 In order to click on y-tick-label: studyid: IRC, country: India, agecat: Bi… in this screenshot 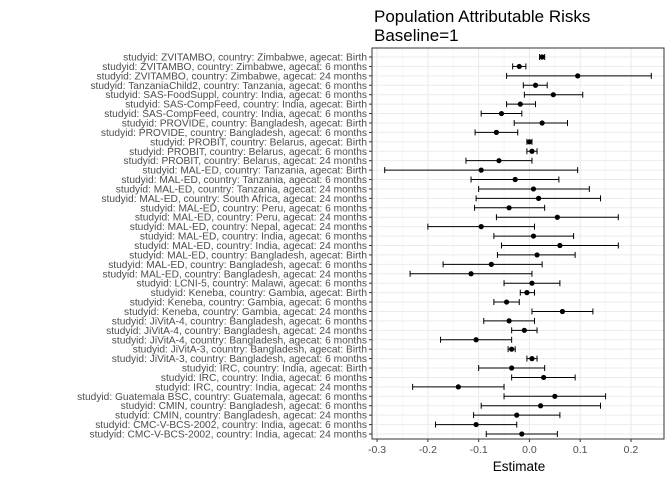, I will do `click(274, 369)`.